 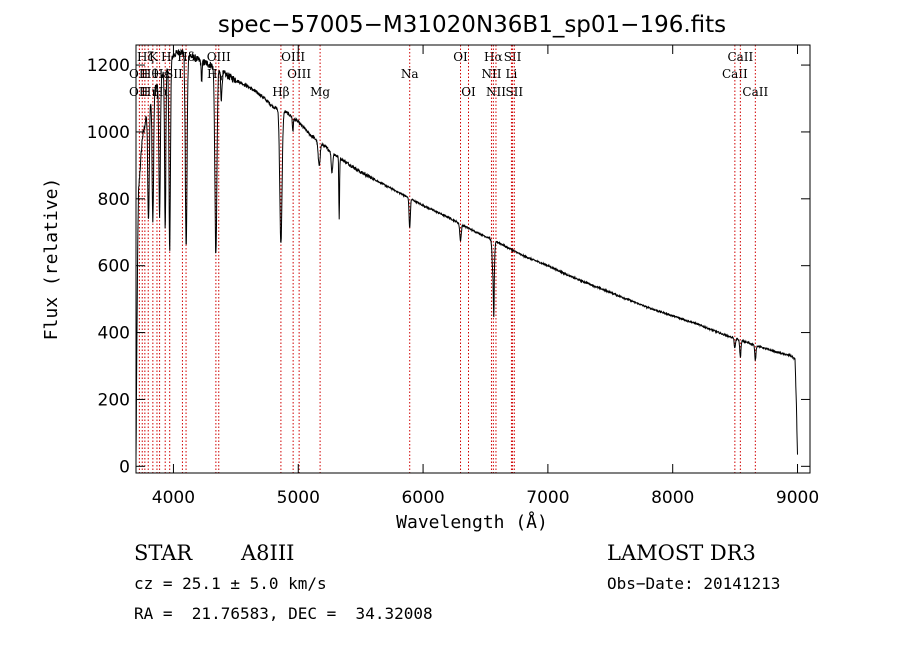 I want to click on line-marker-label: Hε, so click(x=161, y=74).